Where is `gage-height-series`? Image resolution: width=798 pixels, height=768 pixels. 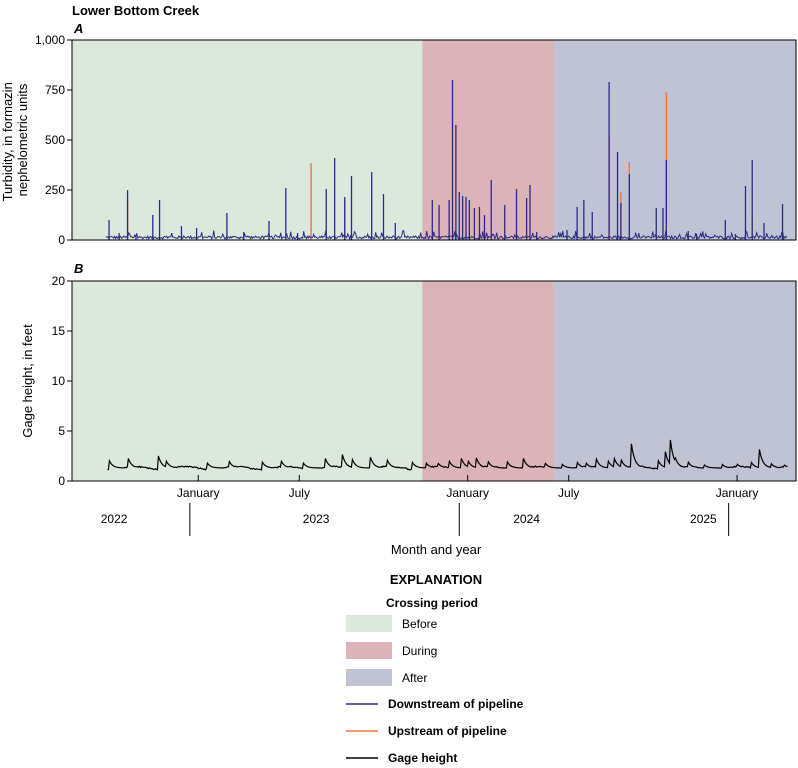 gage-height-series is located at coordinates (447, 455).